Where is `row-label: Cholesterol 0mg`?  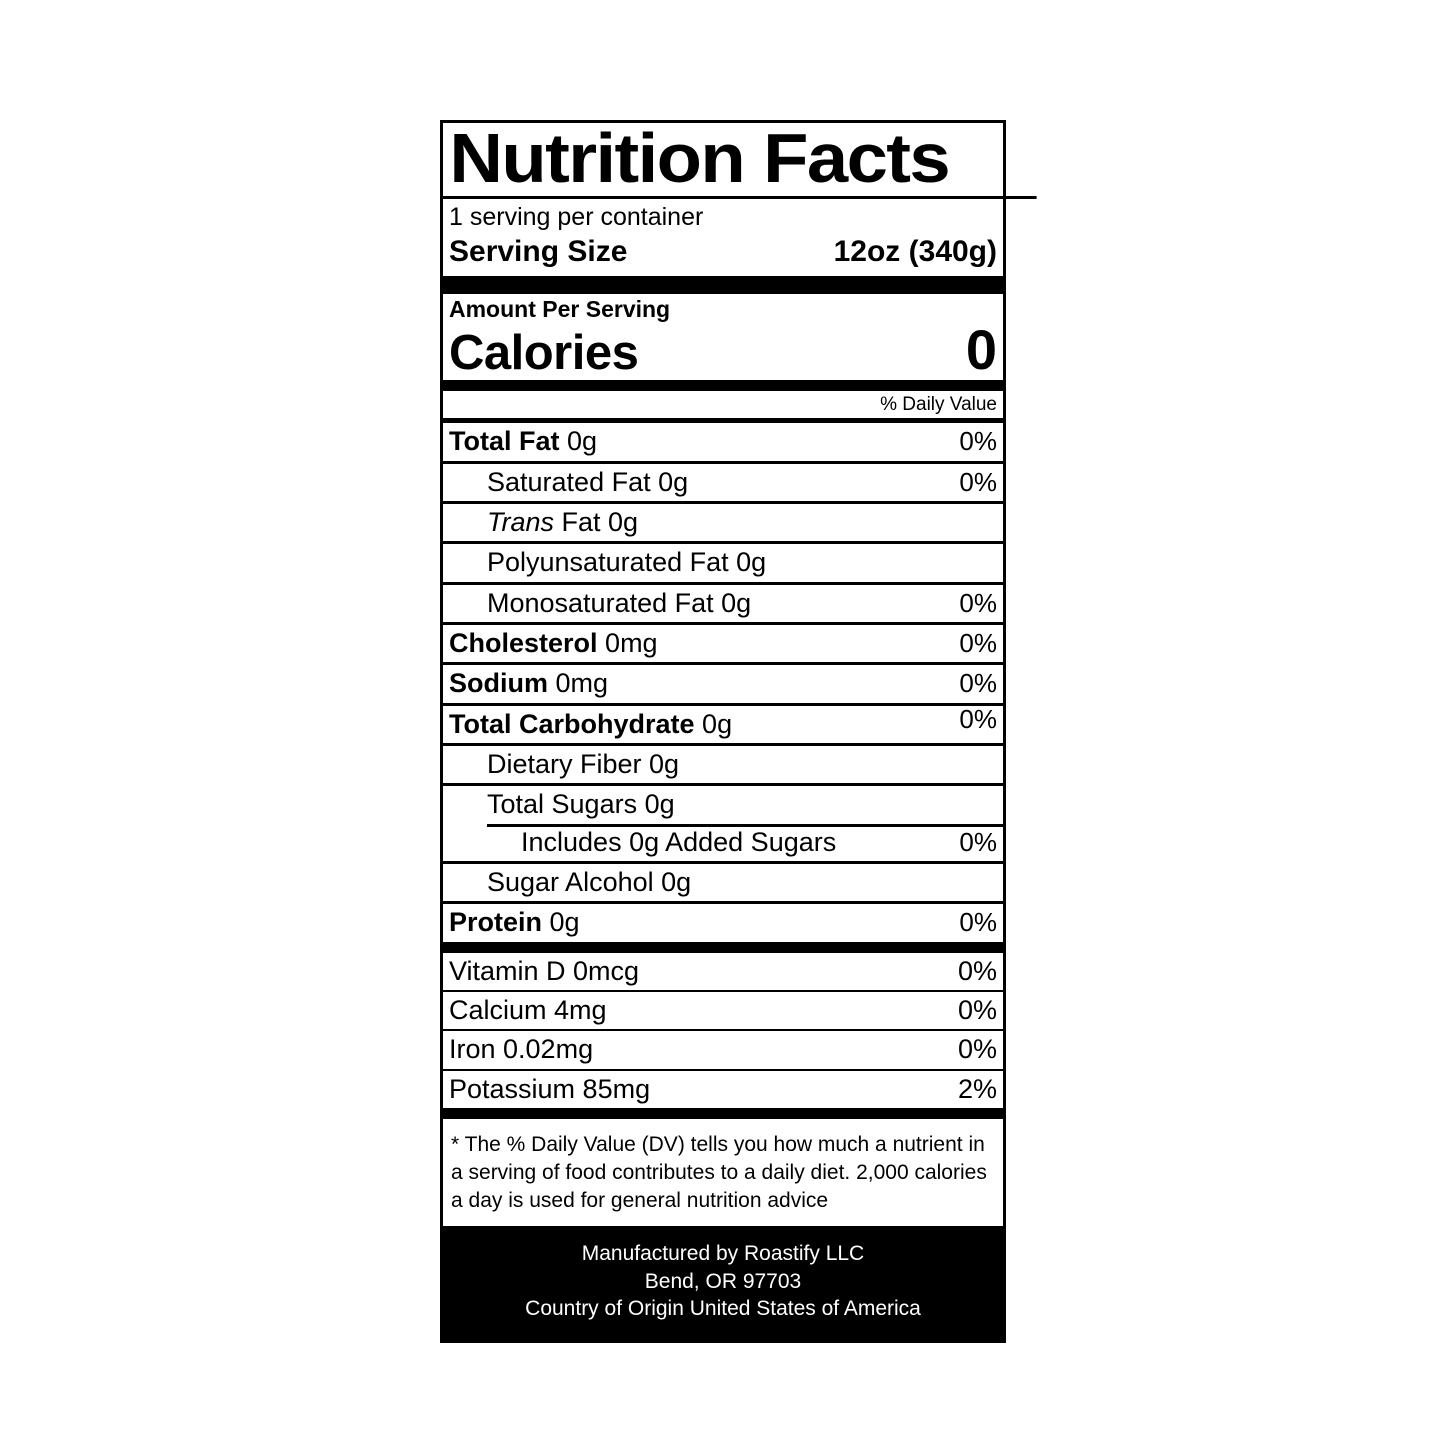 row-label: Cholesterol 0mg is located at coordinates (553, 643).